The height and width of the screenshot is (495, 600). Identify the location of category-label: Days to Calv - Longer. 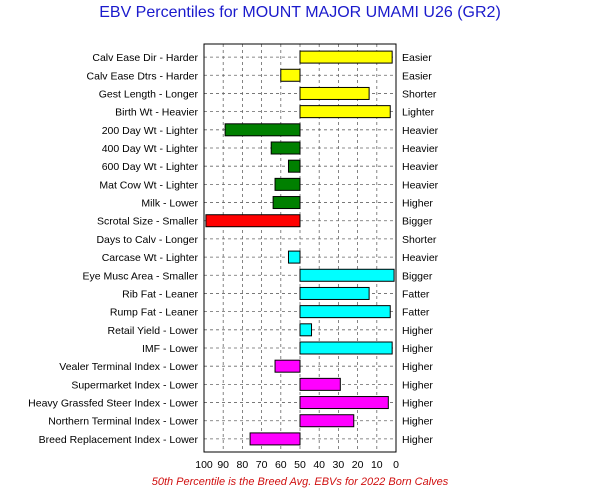
(147, 240).